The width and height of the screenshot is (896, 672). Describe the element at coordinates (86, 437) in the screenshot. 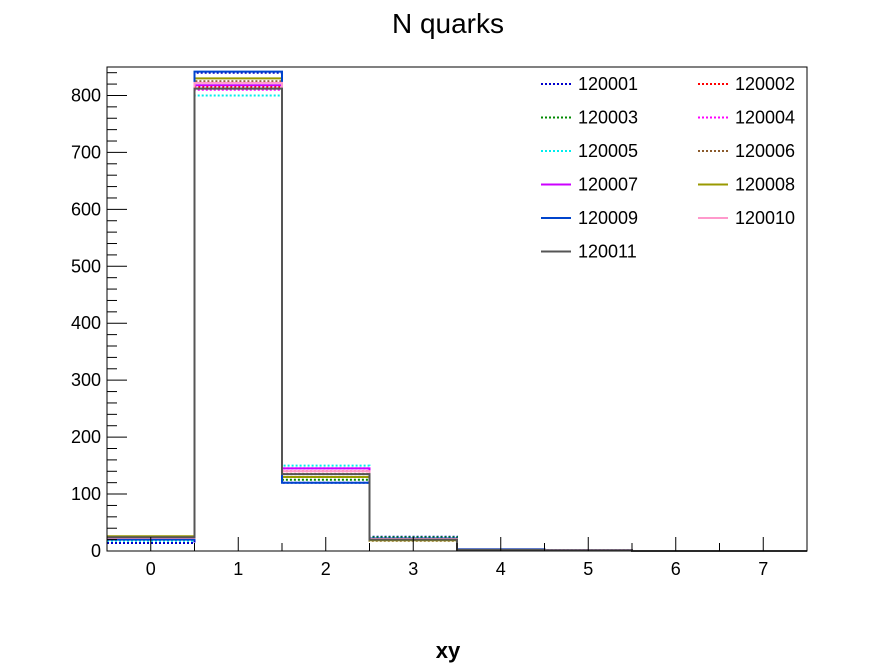

I see `y-tick-label: 200` at that location.